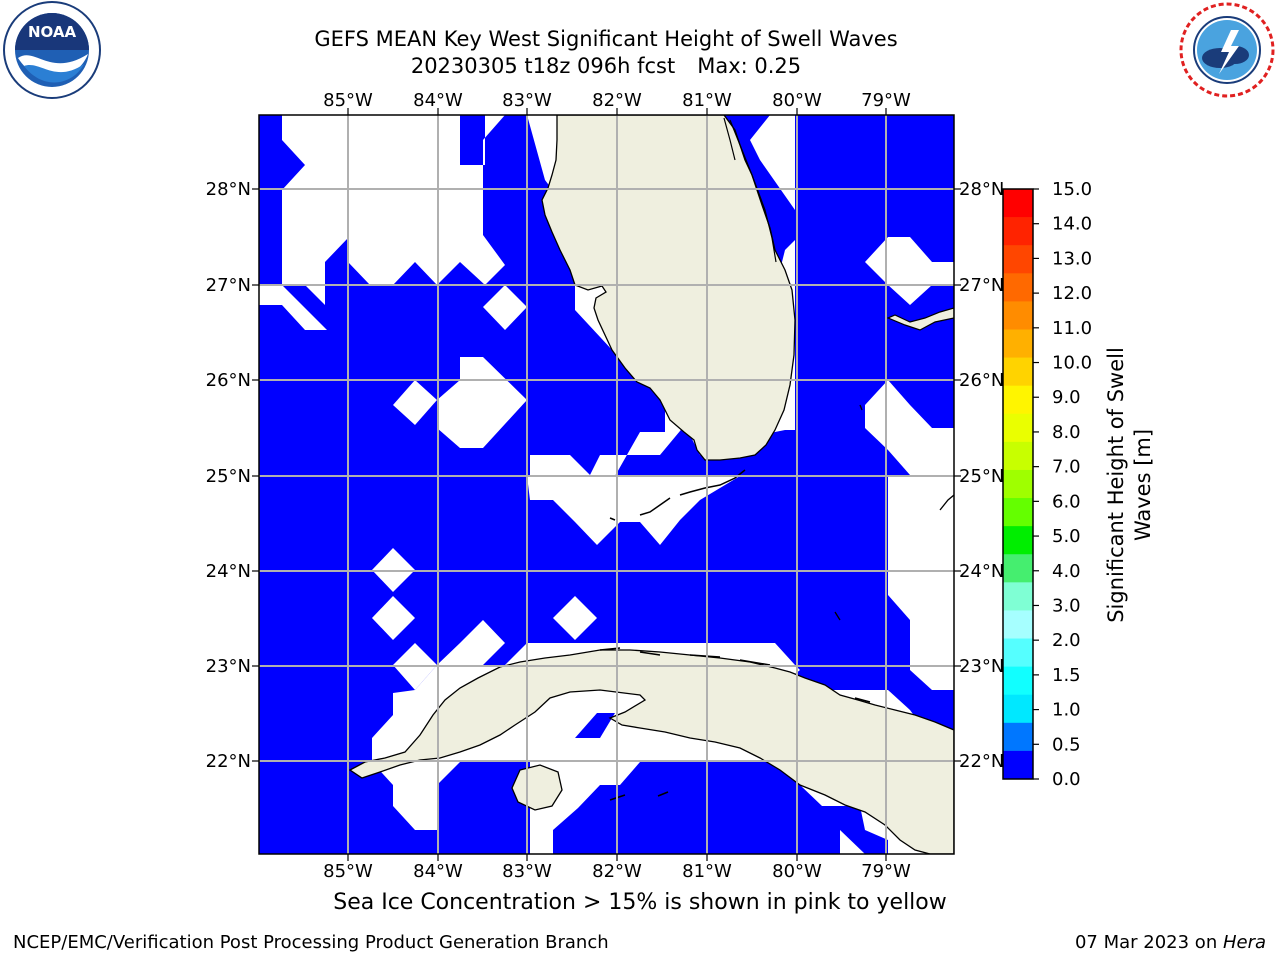  I want to click on nws-logo, so click(1227, 50).